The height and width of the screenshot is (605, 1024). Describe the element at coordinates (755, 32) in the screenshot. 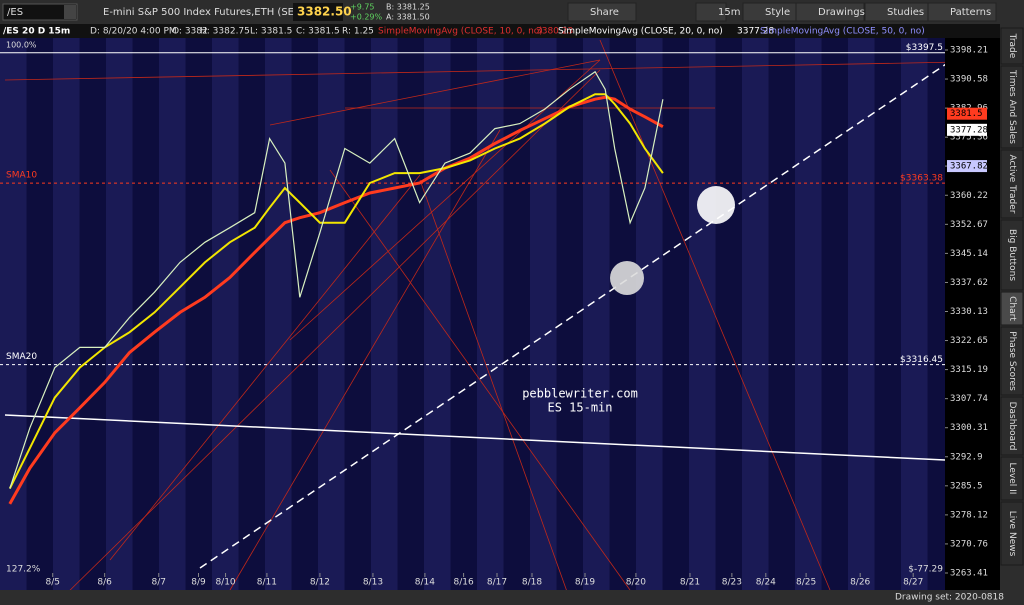

I see `study-value: 3377.28` at that location.